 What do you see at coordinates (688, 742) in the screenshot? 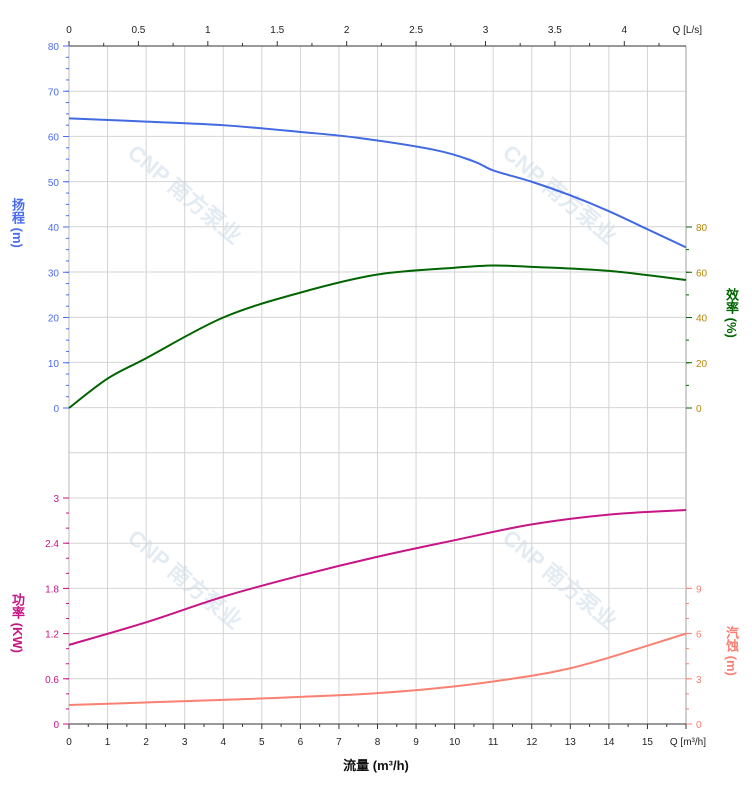
I see `bottom-axis-unit: Q [m³/h]` at bounding box center [688, 742].